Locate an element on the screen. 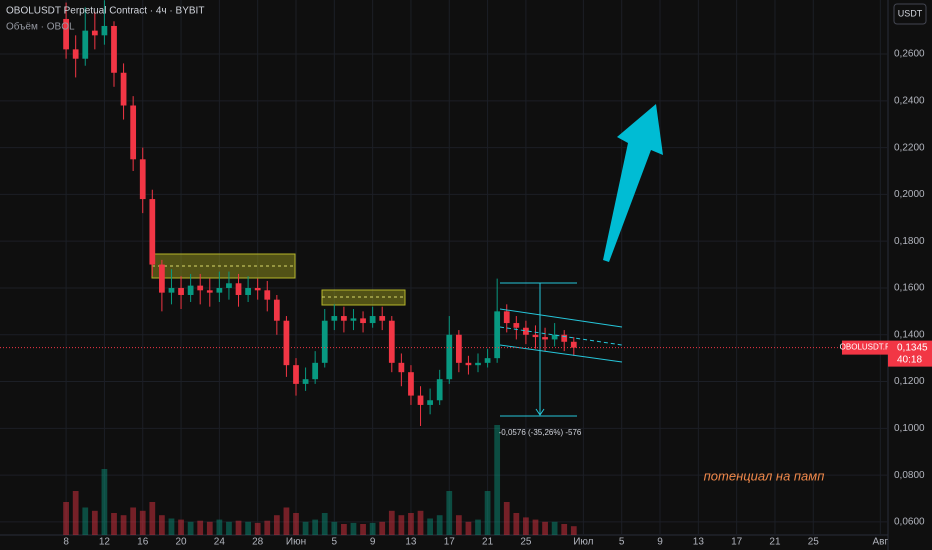  symbol-tag is located at coordinates (865, 347).